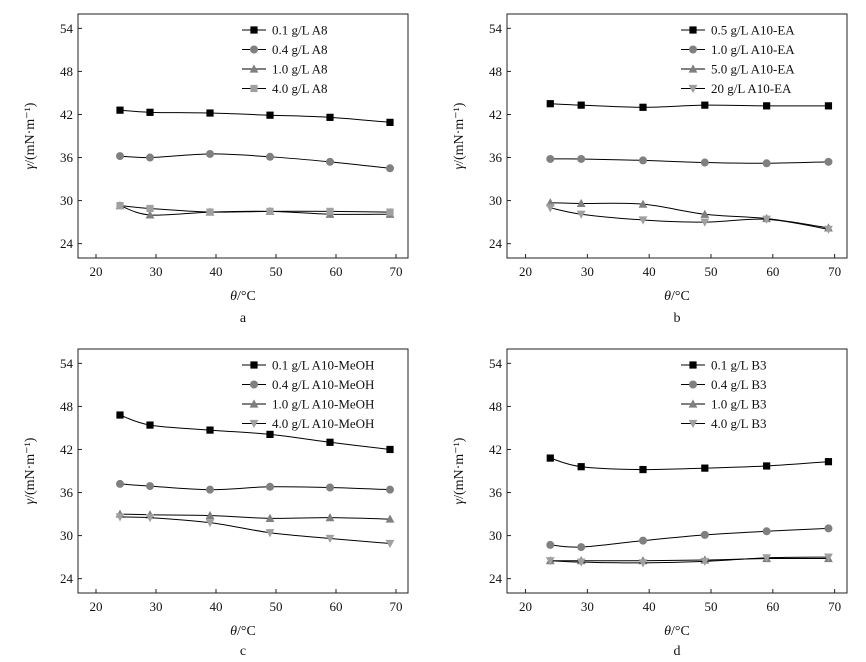 Image resolution: width=866 pixels, height=662 pixels. What do you see at coordinates (739, 384) in the screenshot?
I see `legend-label: 0.4 g/L B3` at bounding box center [739, 384].